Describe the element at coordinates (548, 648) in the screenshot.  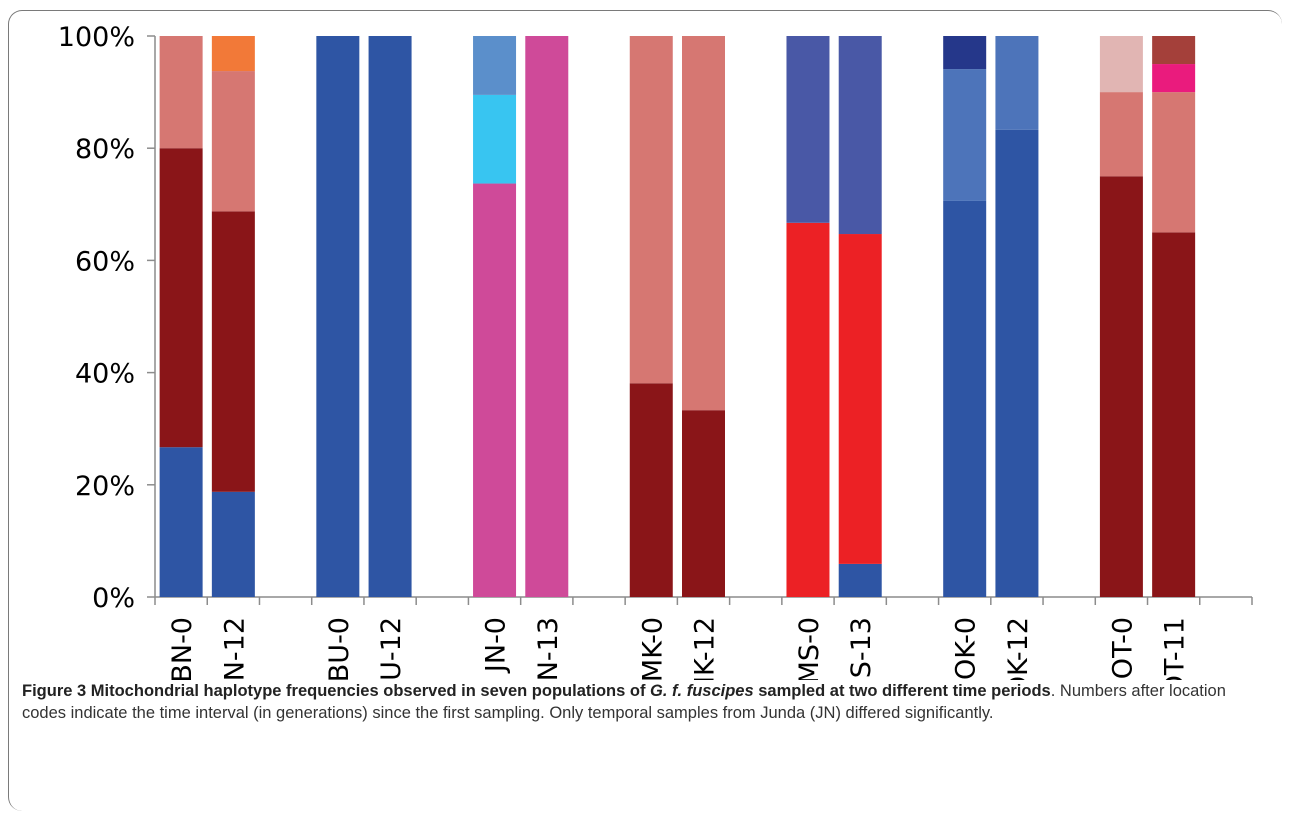
I see `category-label: JN-13` at that location.